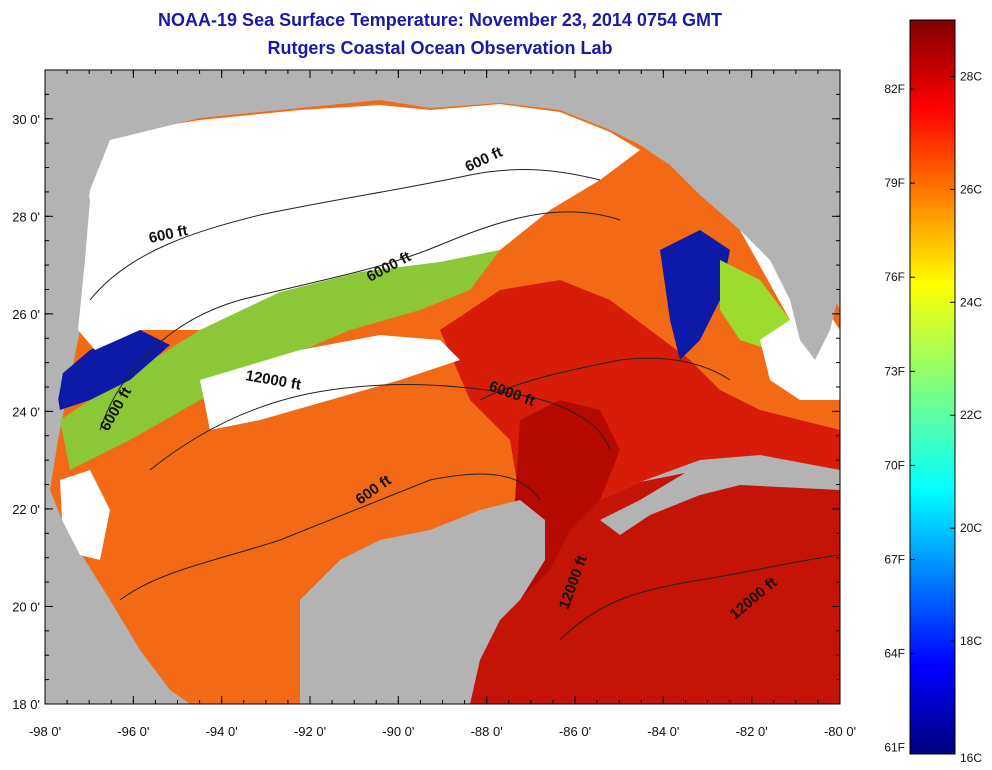  Describe the element at coordinates (575, 731) in the screenshot. I see `lon-tick-label: -86 0'` at that location.